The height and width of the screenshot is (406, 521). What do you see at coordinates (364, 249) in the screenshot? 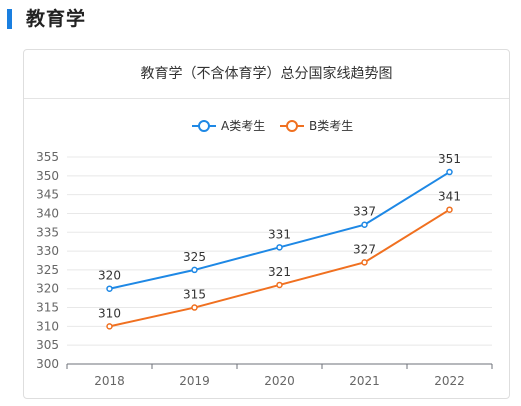
I see `data-label: 327` at bounding box center [364, 249].